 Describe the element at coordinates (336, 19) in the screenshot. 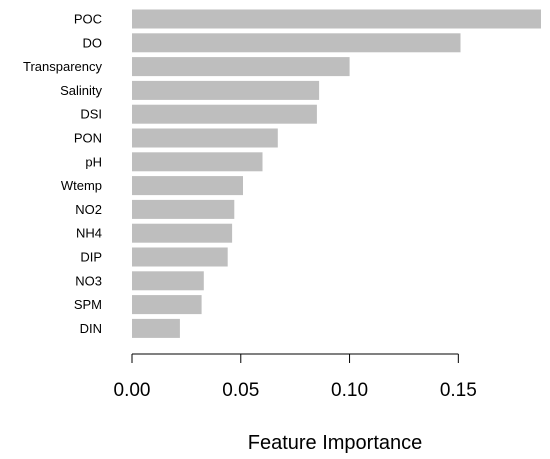

I see `bar-poc` at that location.